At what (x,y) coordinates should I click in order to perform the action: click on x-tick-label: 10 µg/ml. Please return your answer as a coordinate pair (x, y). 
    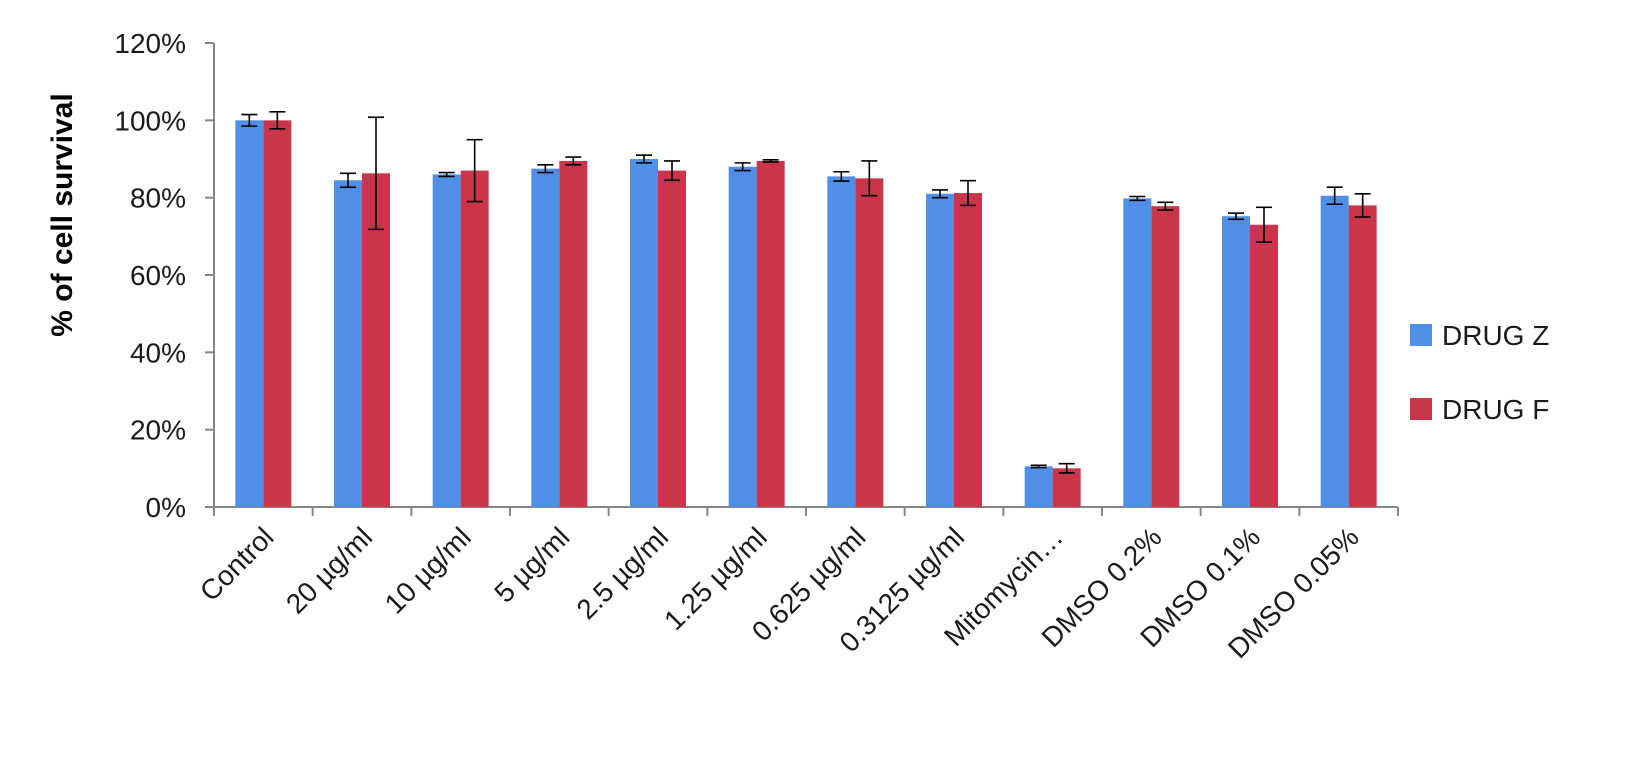
    Looking at the image, I should click on (428, 570).